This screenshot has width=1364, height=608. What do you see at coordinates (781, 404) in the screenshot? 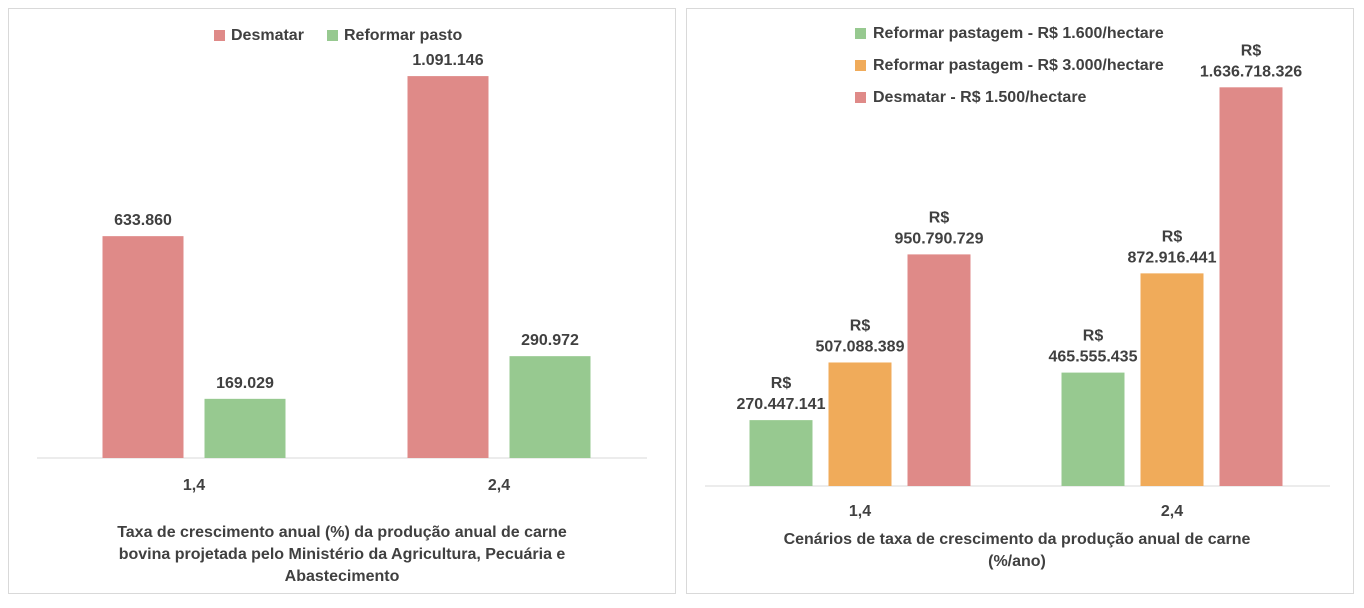
I see `data-label-1-1: 270.447.141` at bounding box center [781, 404].